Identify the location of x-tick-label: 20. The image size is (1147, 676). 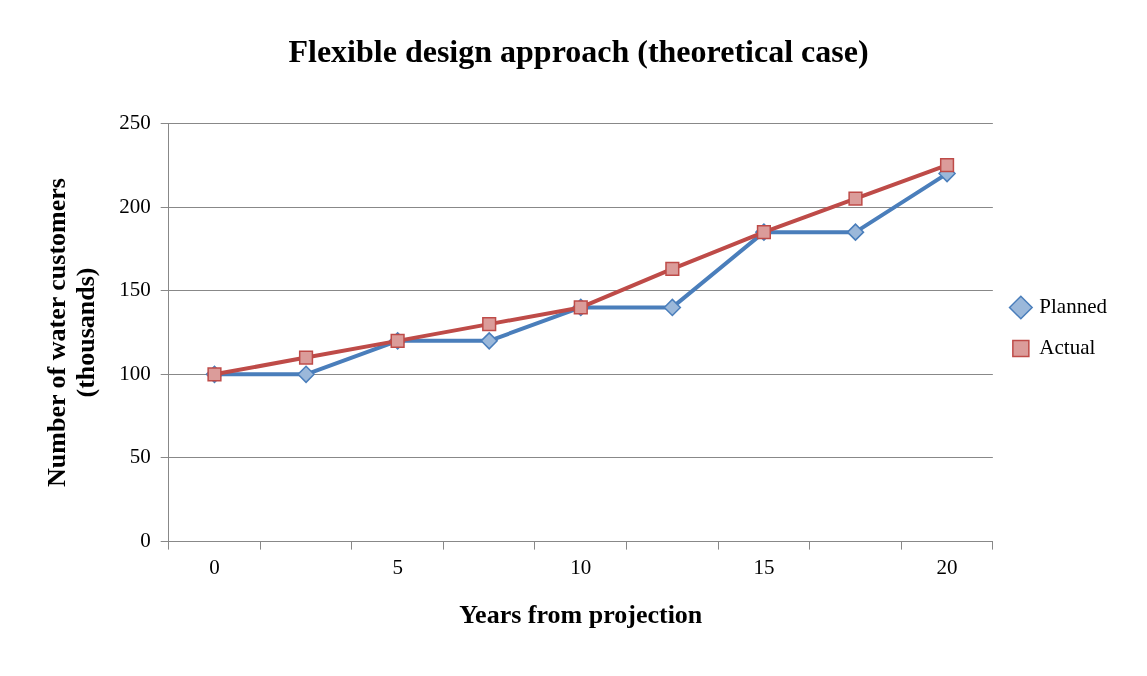
(947, 566).